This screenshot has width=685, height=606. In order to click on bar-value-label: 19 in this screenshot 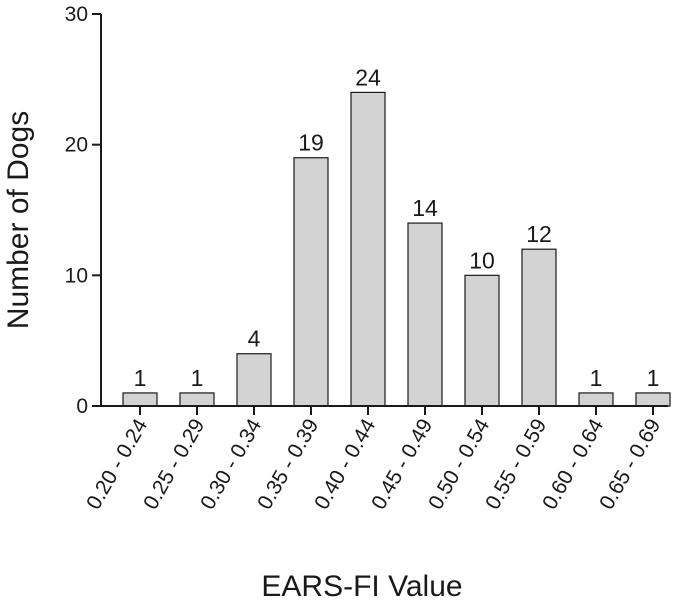, I will do `click(311, 143)`.